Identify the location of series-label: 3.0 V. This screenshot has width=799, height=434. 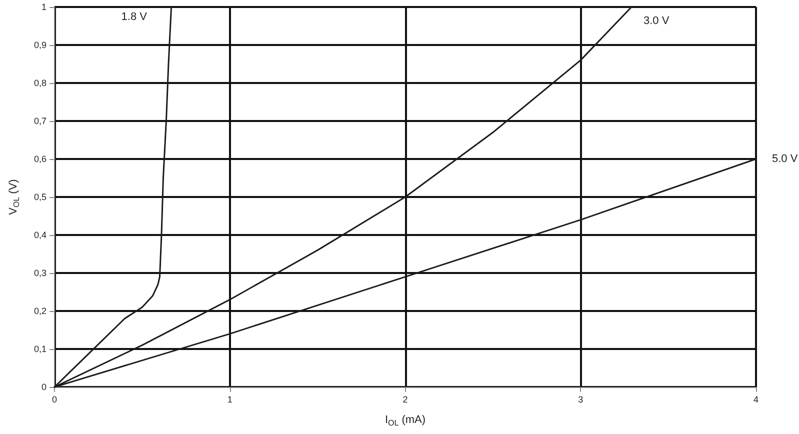
(656, 21).